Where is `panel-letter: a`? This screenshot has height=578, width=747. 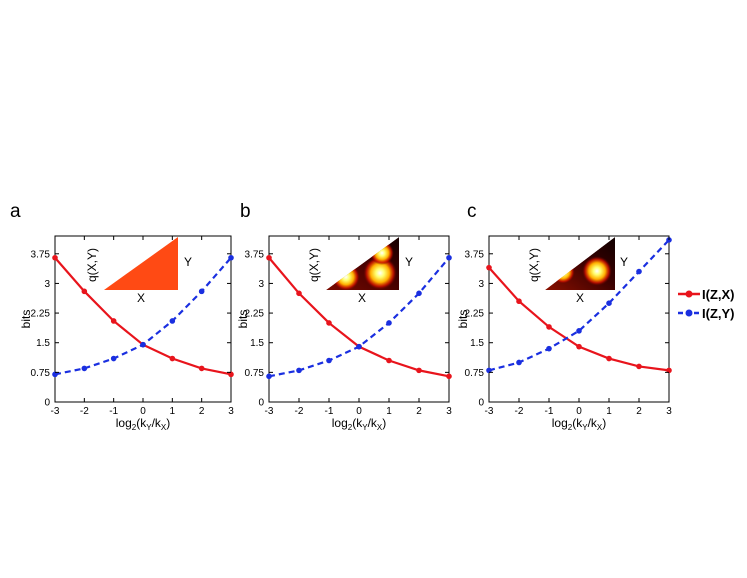 panel-letter: a is located at coordinates (15, 211).